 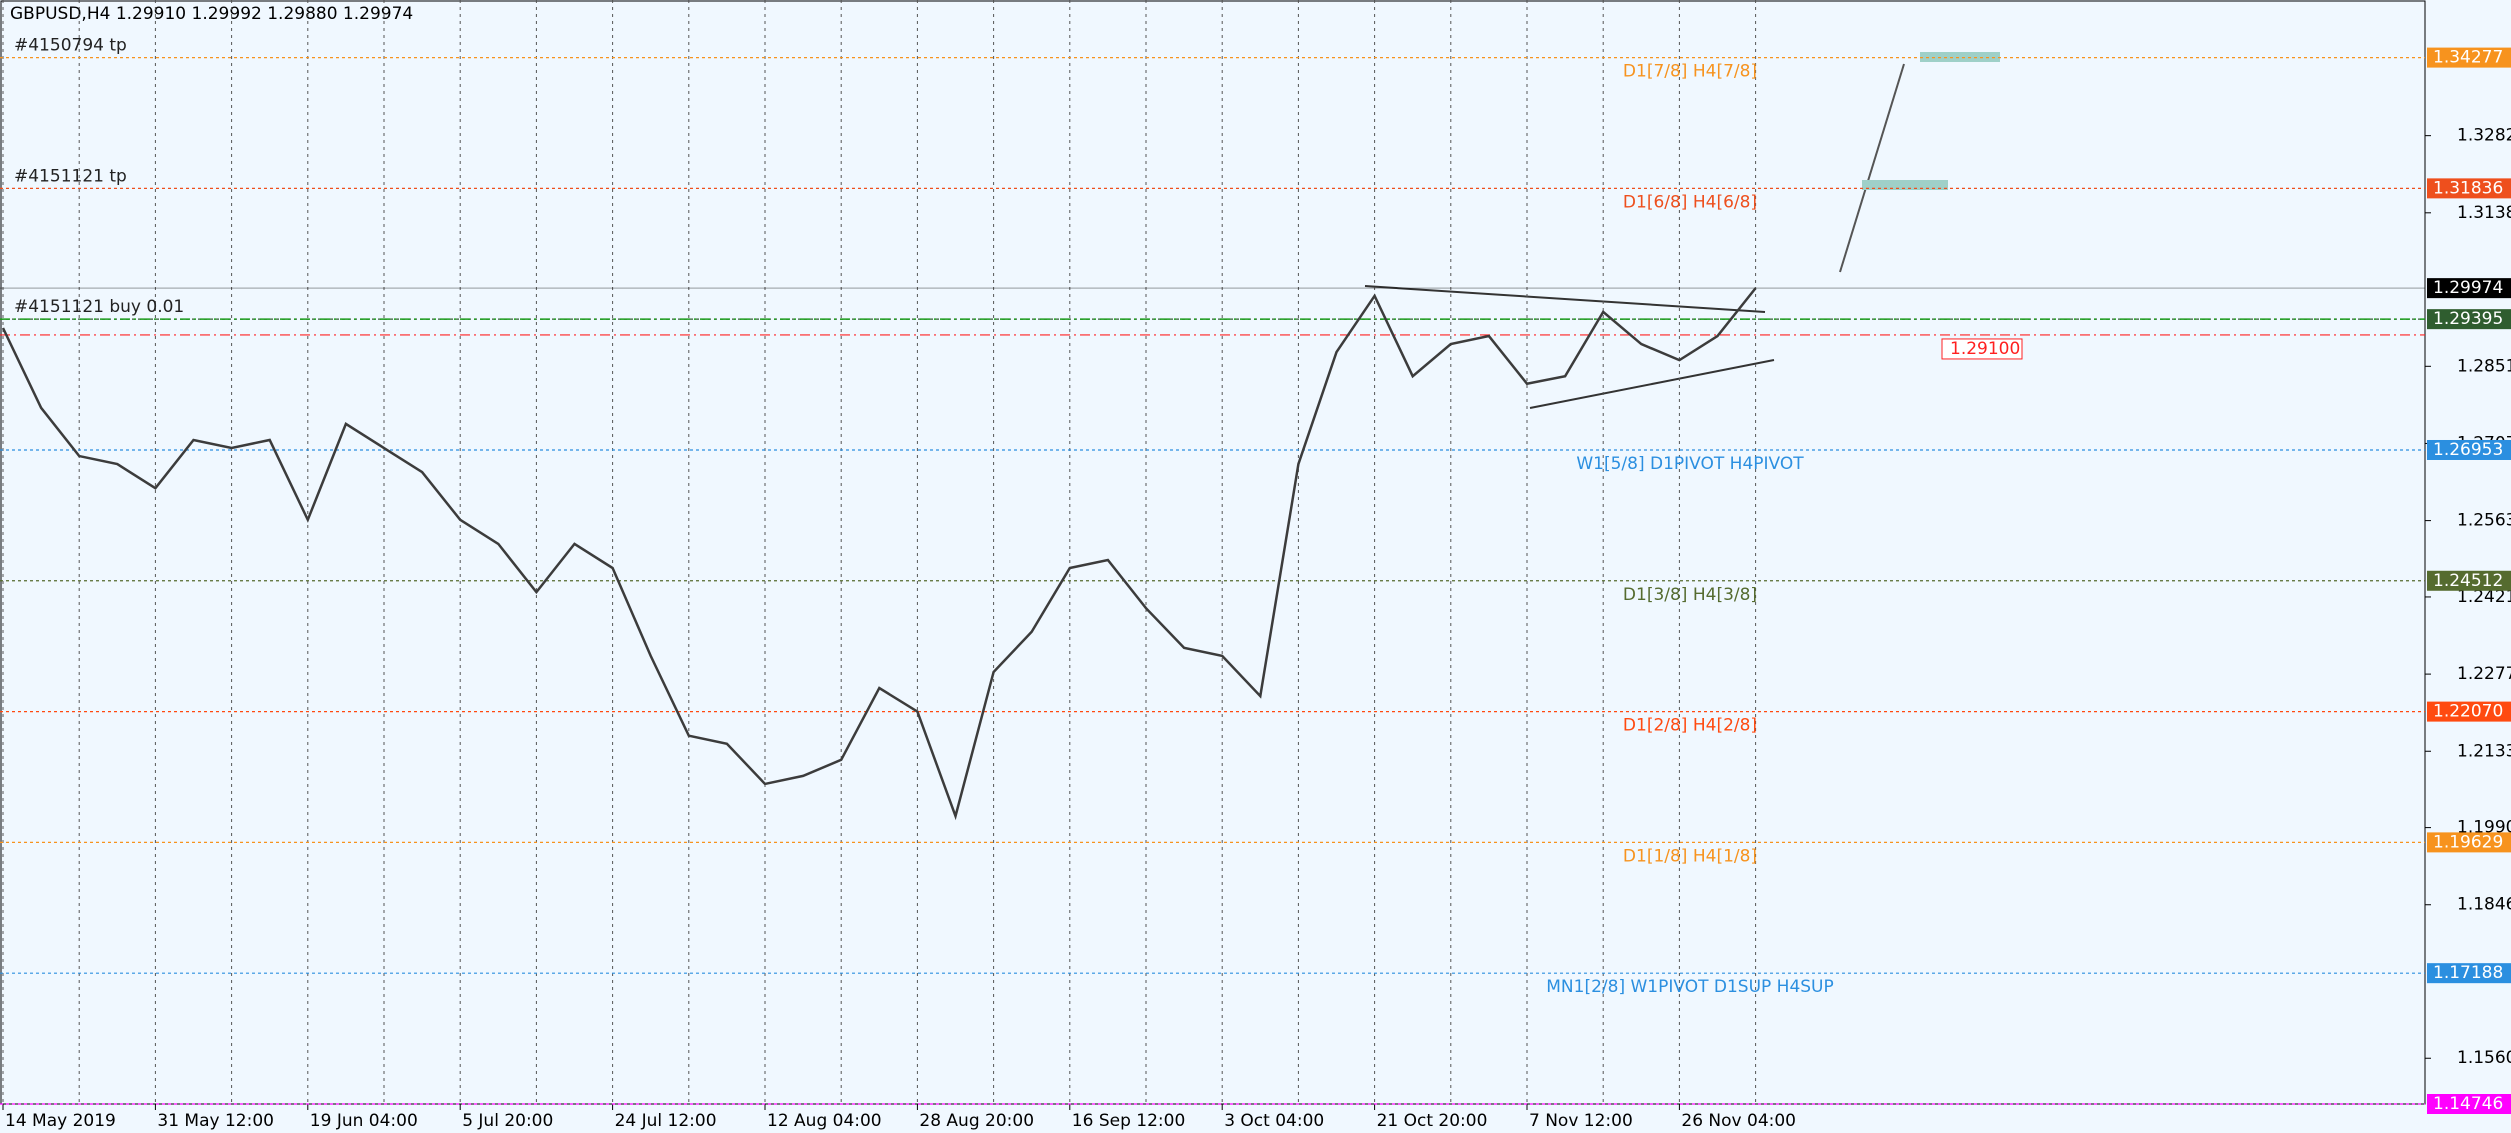 What do you see at coordinates (2484, 1058) in the screenshot?
I see `y-tick-label: 1.15600` at bounding box center [2484, 1058].